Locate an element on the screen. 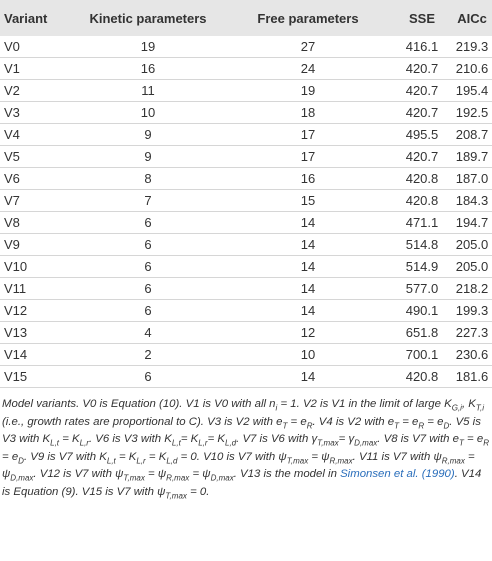 This screenshot has height=561, width=492. table-row: V15 6 14 420.8 181.6 is located at coordinates (246, 376).